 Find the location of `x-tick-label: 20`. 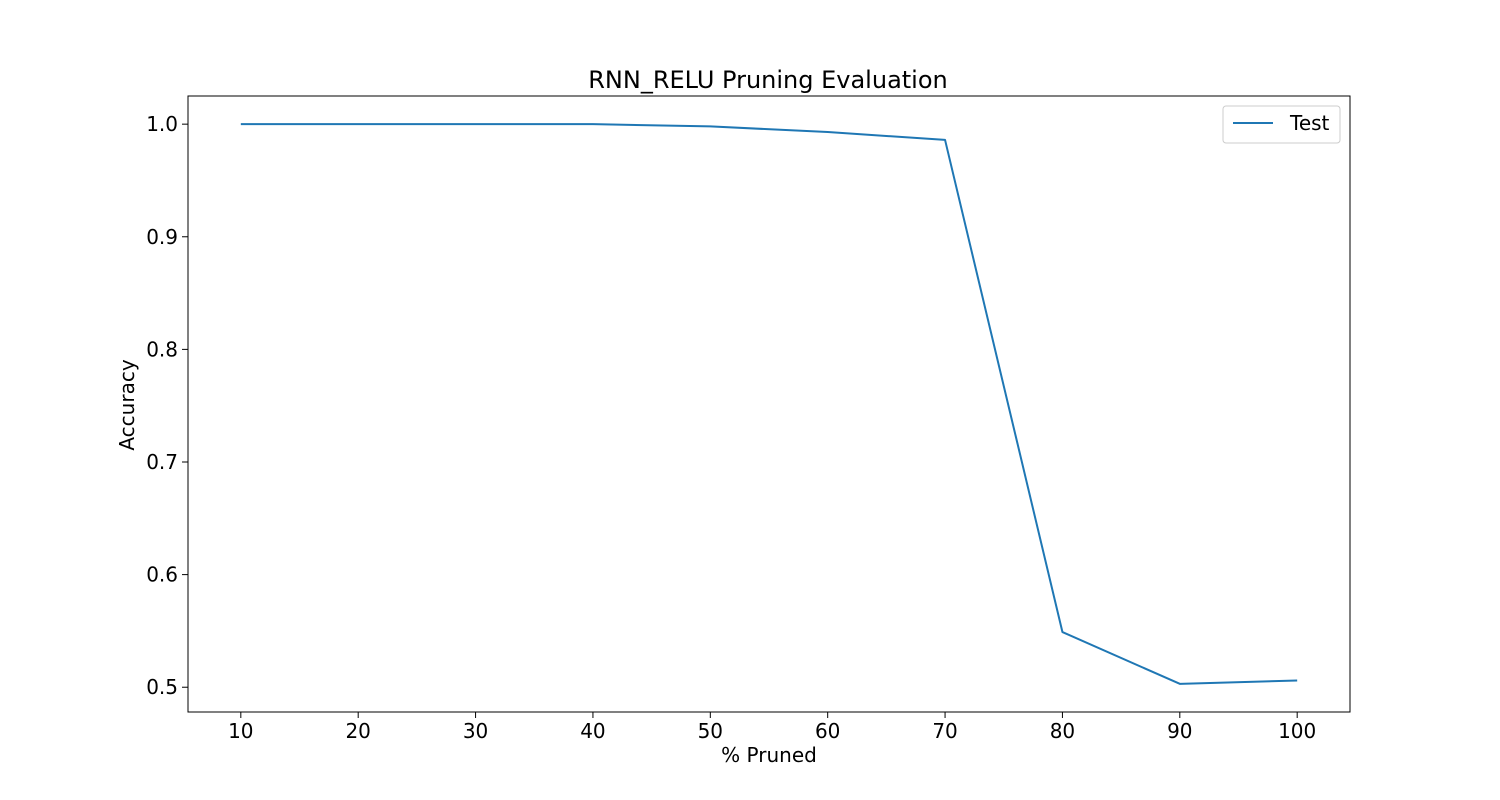

x-tick-label: 20 is located at coordinates (357, 731).